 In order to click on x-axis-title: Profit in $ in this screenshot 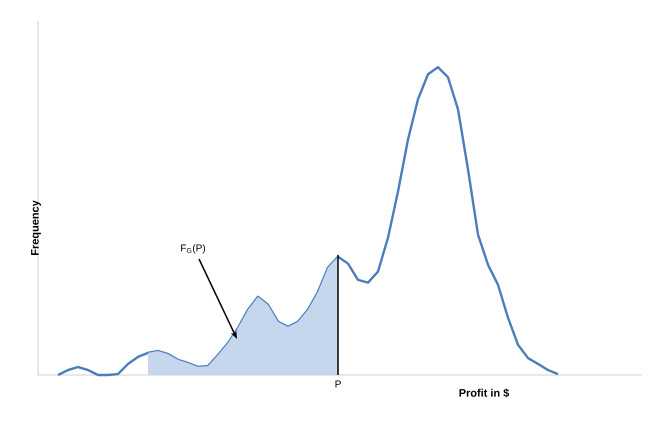, I will do `click(484, 393)`.